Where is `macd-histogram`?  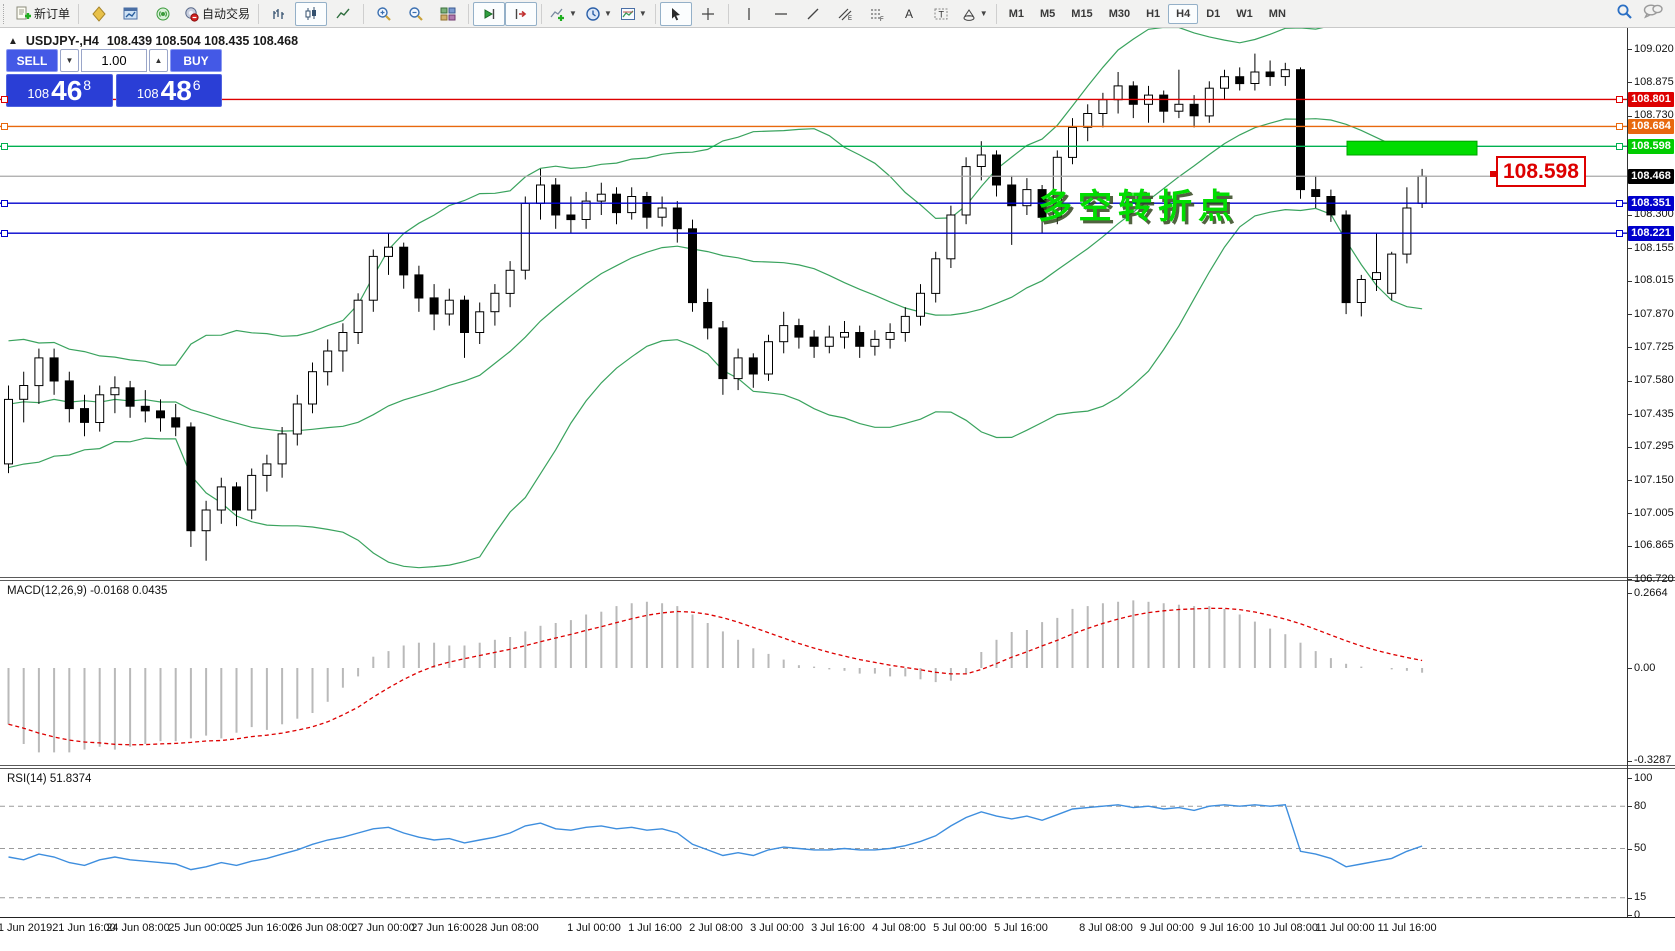 macd-histogram is located at coordinates (715, 676).